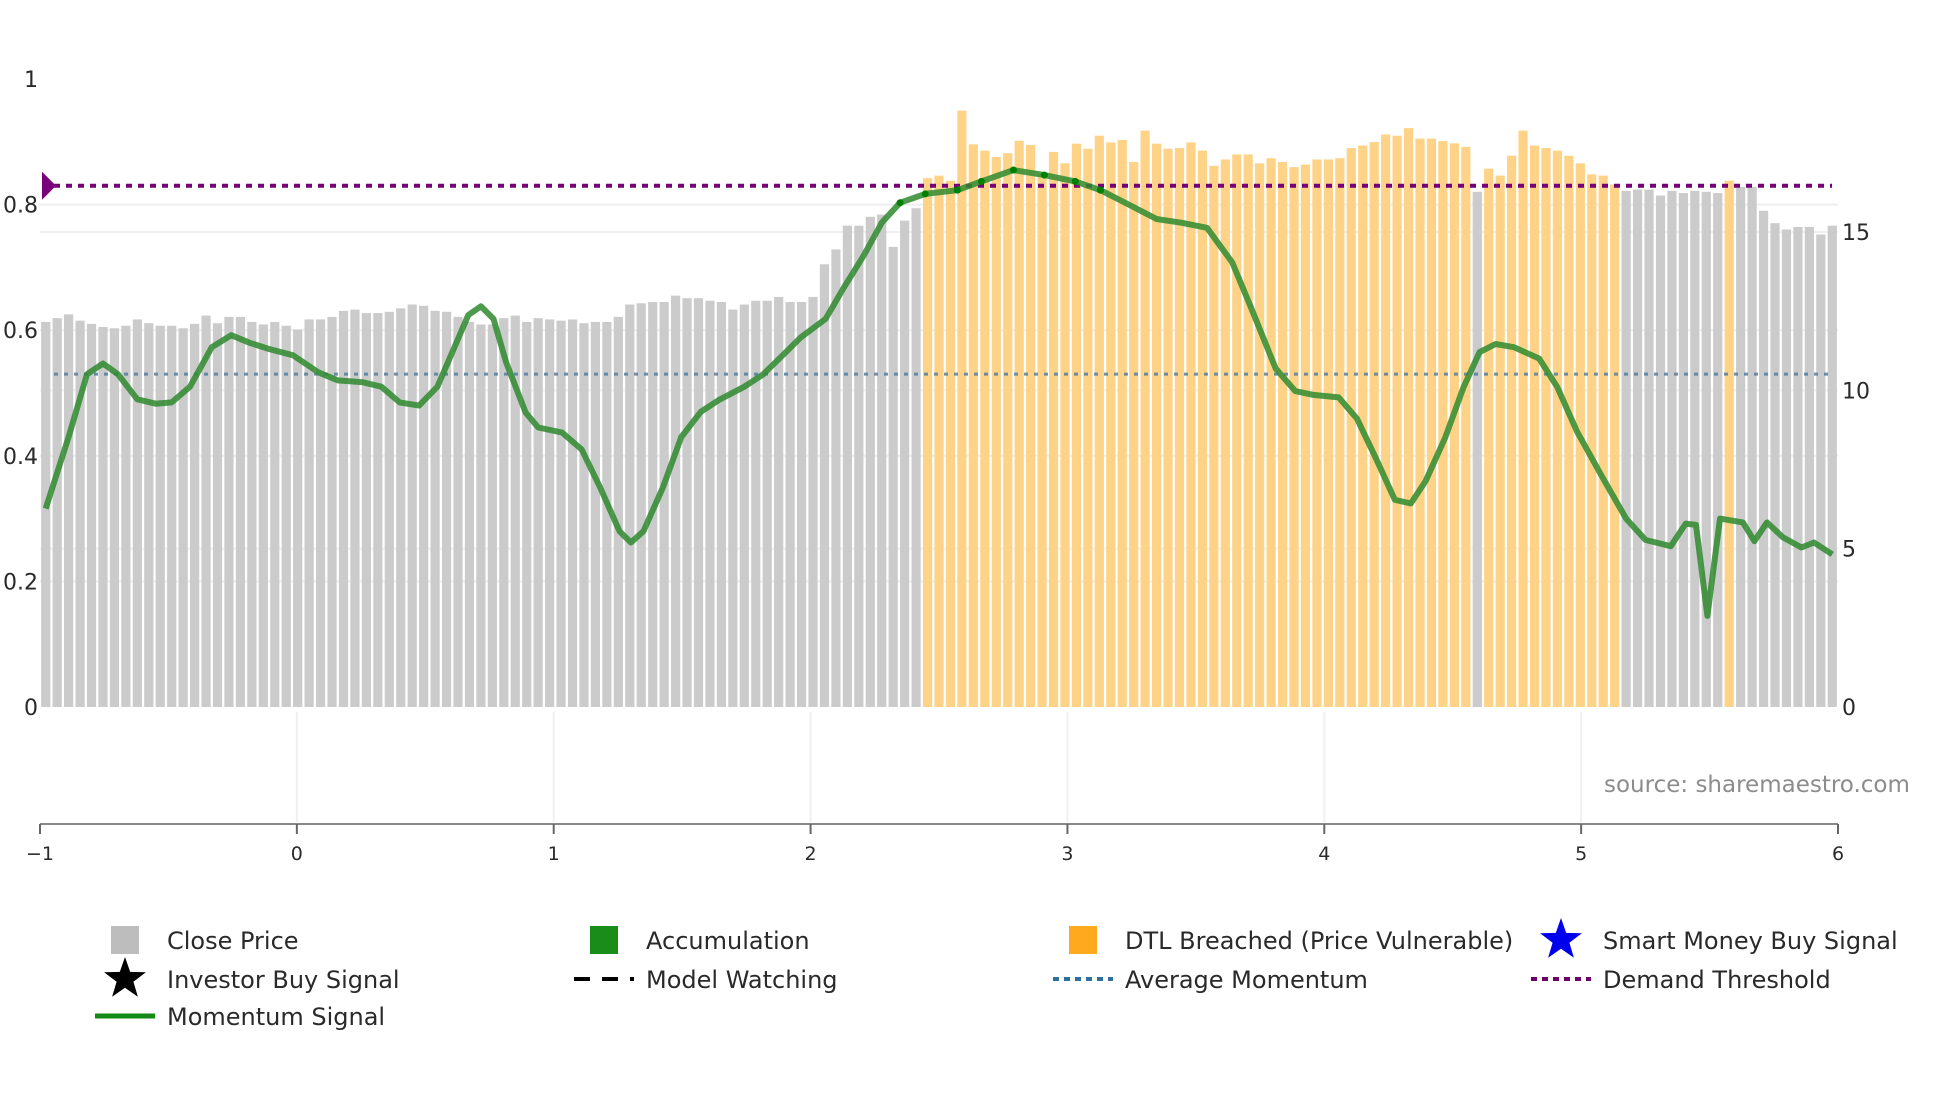  Describe the element at coordinates (31, 708) in the screenshot. I see `left-axis-tick: 0` at that location.